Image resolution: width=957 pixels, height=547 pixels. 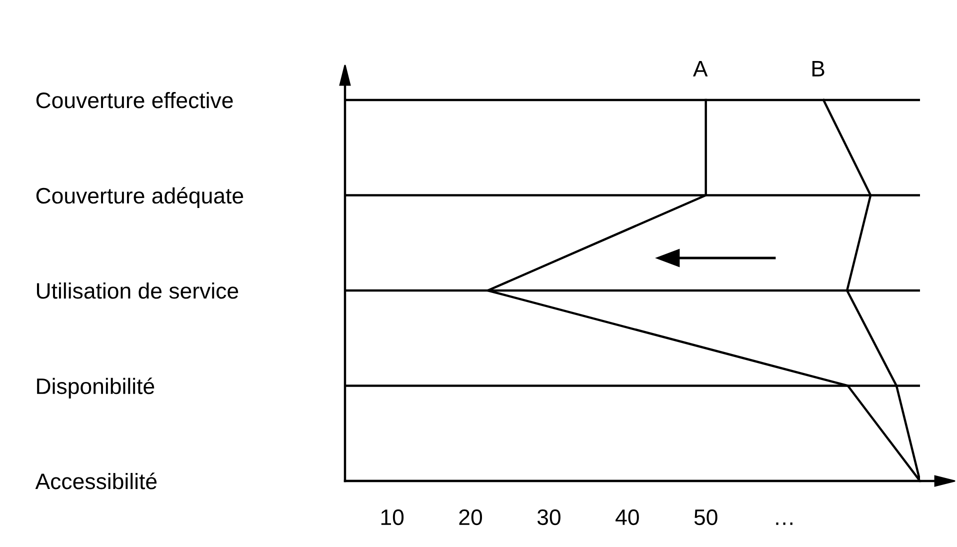 I want to click on x-tick-label: 10, so click(x=392, y=517).